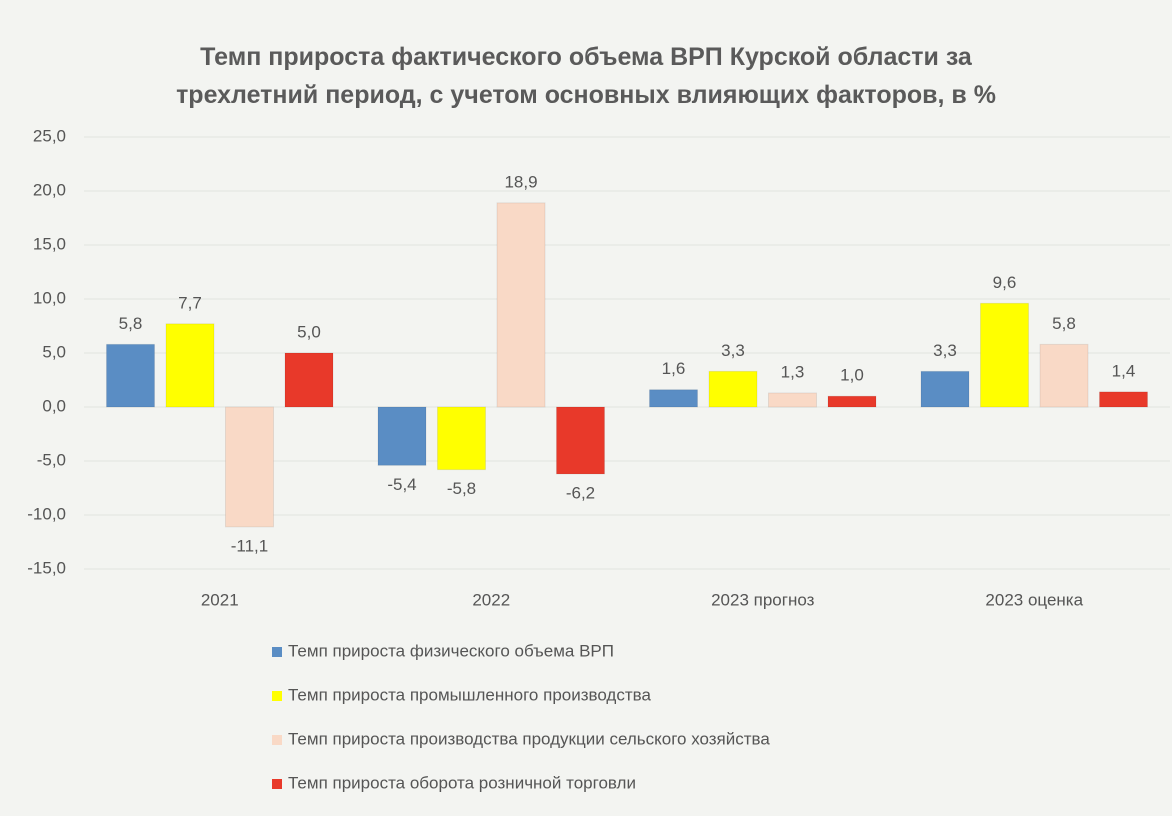 The image size is (1172, 816). Describe the element at coordinates (401, 484) in the screenshot. I see `data-label: -5,4` at that location.